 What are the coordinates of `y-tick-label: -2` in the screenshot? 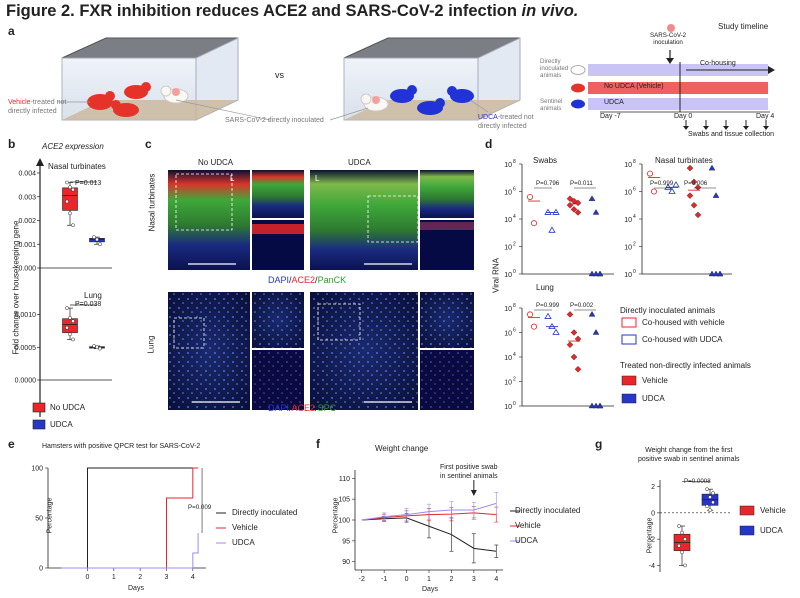 It's located at (652, 540).